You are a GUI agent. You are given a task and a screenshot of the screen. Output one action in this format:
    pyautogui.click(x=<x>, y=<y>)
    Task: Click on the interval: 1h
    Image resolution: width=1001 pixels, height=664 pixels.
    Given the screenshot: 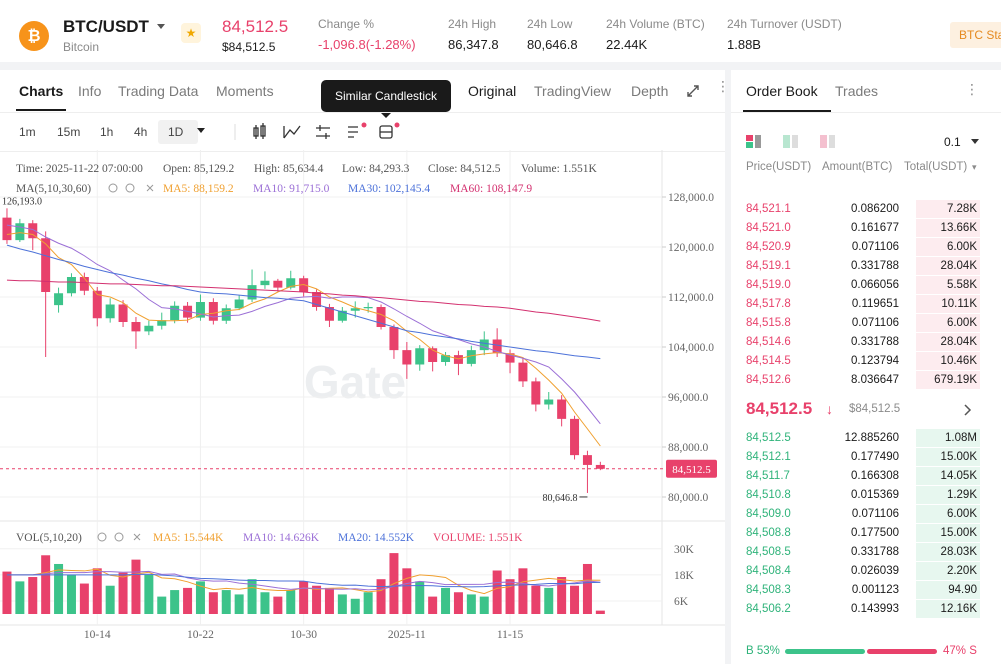 What is the action you would take?
    pyautogui.click(x=107, y=132)
    